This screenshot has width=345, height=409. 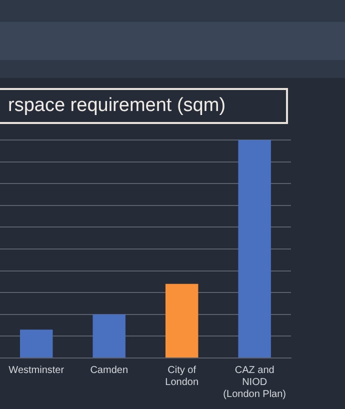 I want to click on x-tick-label: Camden, so click(x=109, y=370).